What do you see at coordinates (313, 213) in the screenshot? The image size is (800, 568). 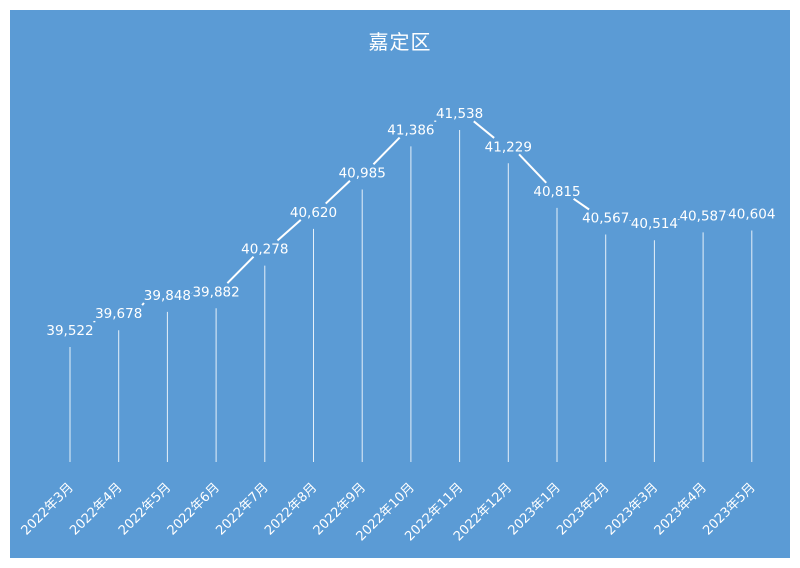 I see `data-label: 40,620` at bounding box center [313, 213].